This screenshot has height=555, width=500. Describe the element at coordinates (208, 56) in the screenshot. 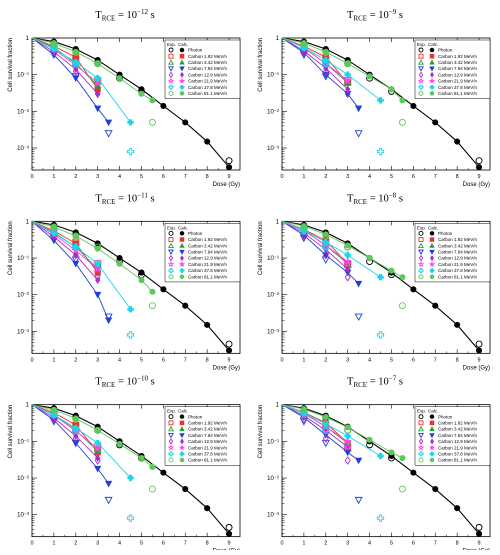

I see `legend-label: Carbon 1.92 MeV/n` at that location.